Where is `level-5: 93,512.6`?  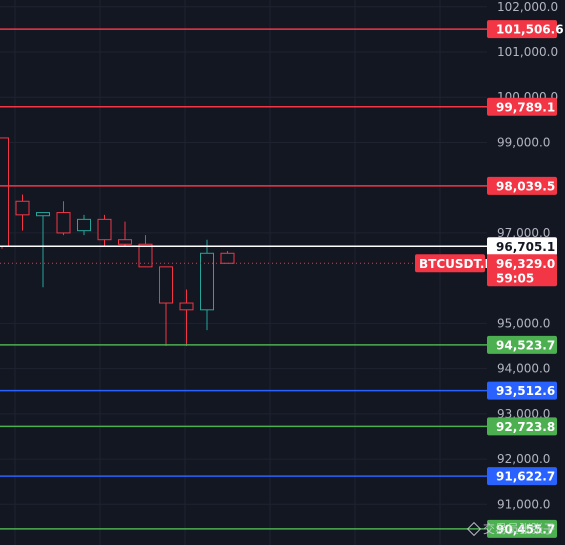 level-5: 93,512.6 is located at coordinates (278, 390).